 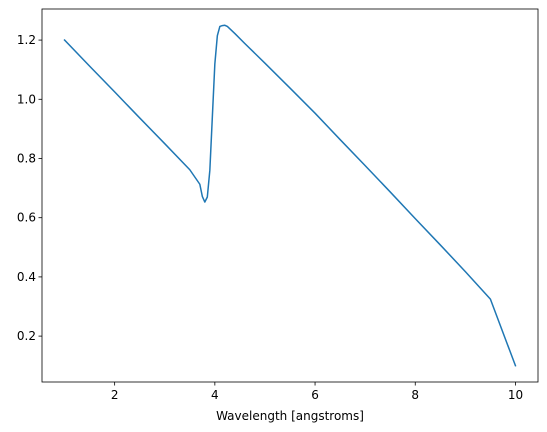 I want to click on y-axis: 0.2 0.4 0.6 0.8 1.0 1.2, so click(x=29, y=188).